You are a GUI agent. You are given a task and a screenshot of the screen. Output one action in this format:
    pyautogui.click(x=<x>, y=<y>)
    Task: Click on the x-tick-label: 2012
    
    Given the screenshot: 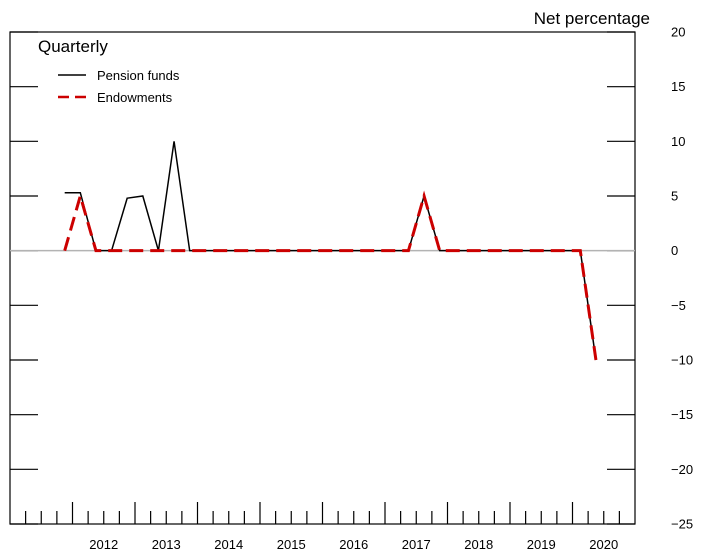 What is the action you would take?
    pyautogui.click(x=103, y=544)
    